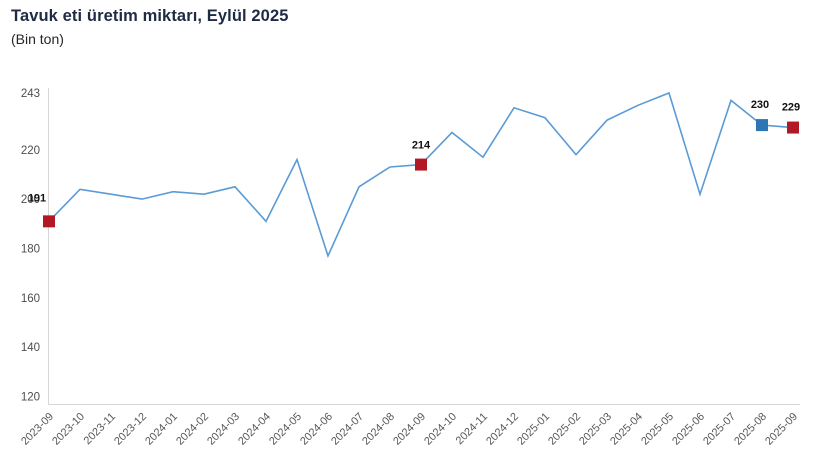 This screenshot has height=469, width=820. What do you see at coordinates (626, 429) in the screenshot?
I see `x-tick-label: 2025-04` at bounding box center [626, 429].